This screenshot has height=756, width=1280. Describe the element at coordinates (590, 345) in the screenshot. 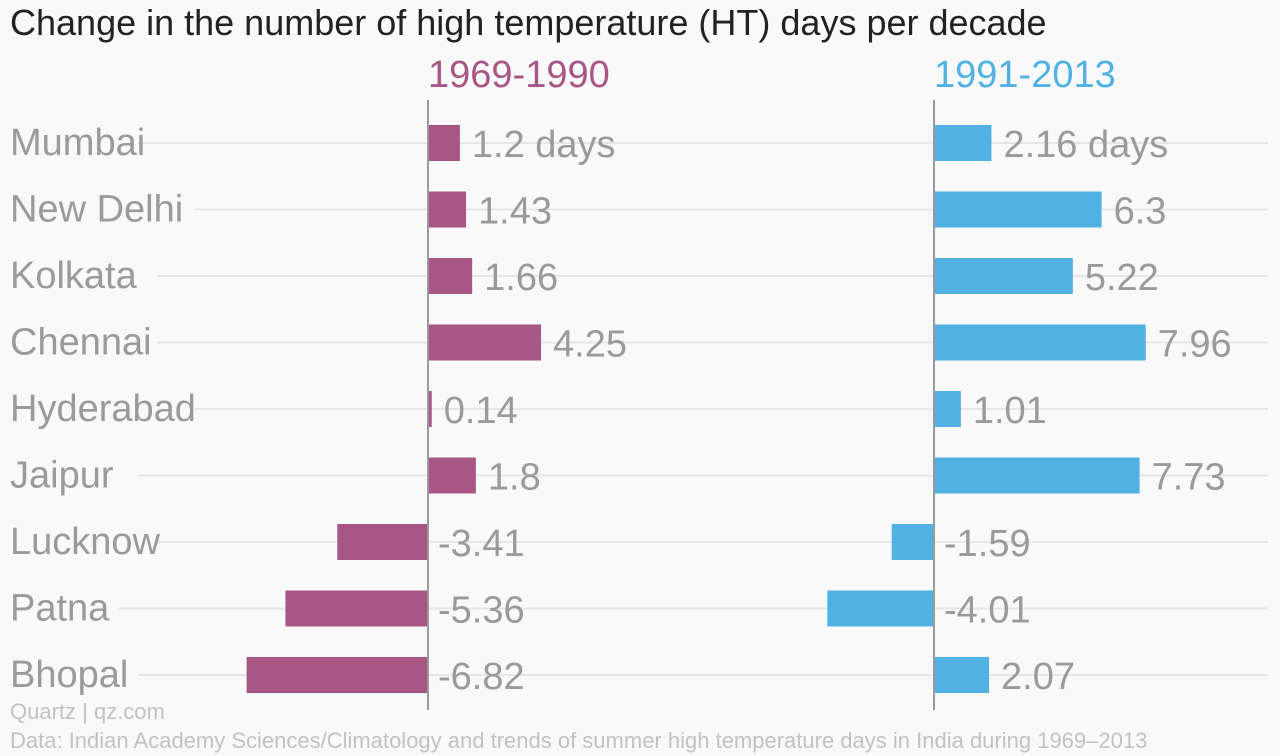

I see `data-label: 4.25` at that location.